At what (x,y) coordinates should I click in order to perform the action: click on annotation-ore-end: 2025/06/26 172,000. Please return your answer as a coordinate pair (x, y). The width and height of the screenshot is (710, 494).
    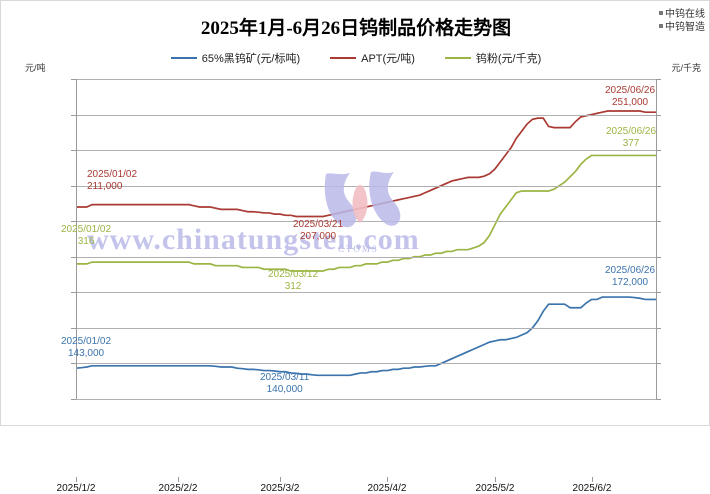
    Looking at the image, I should click on (630, 276).